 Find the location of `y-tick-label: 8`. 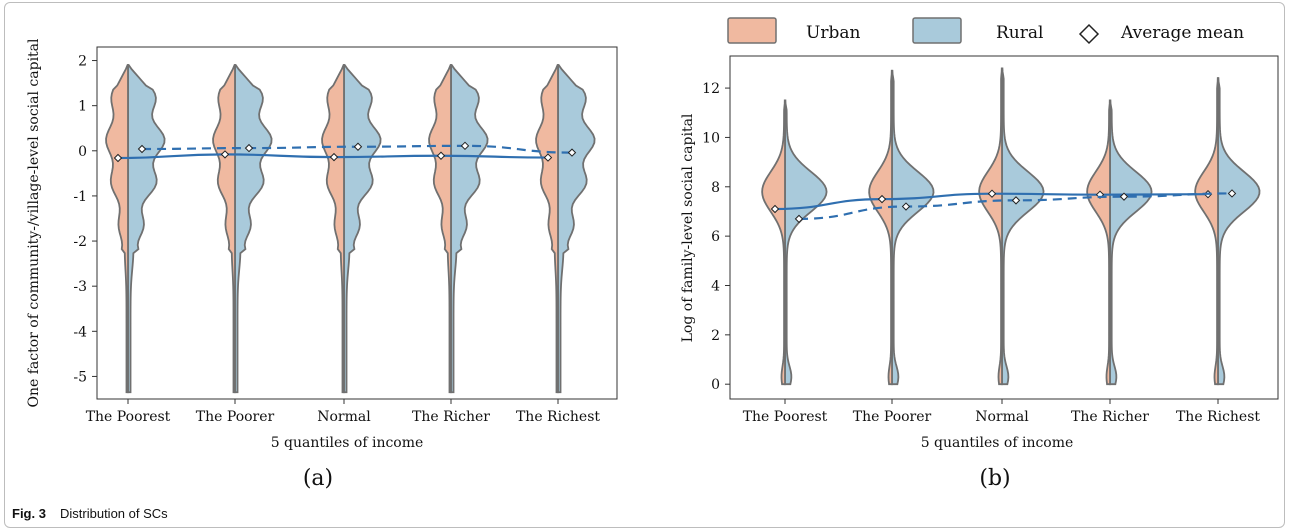

y-tick-label: 8 is located at coordinates (715, 188).